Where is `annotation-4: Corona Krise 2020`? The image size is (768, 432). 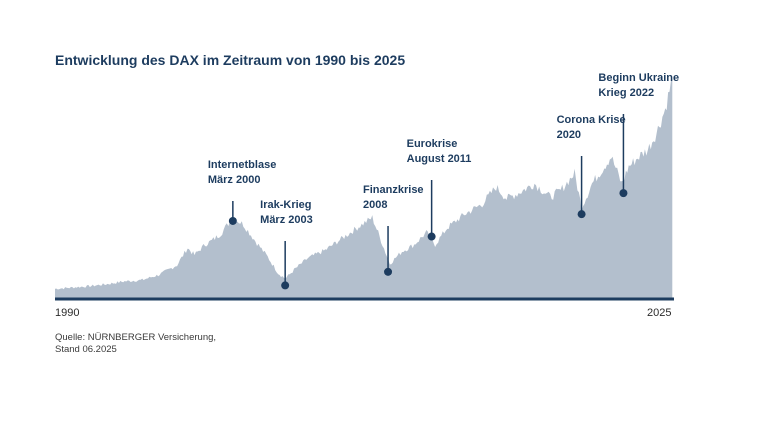 annotation-4: Corona Krise 2020 is located at coordinates (591, 166).